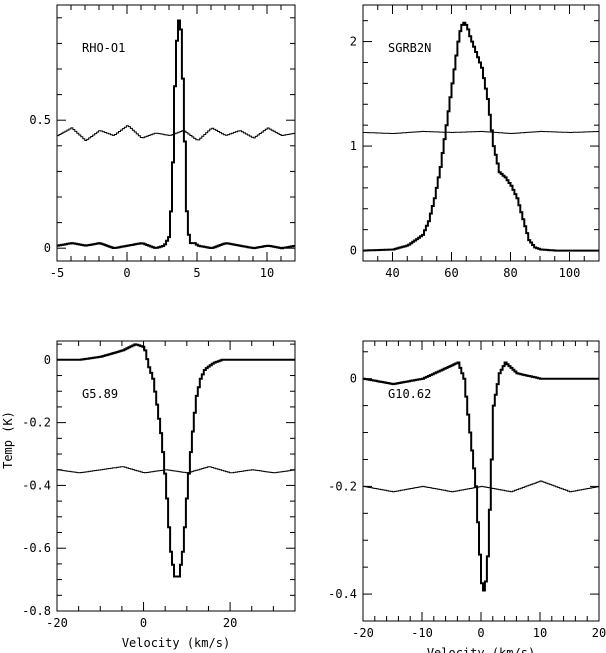 This screenshot has width=606, height=653. I want to click on x-tick-label: 40, so click(392, 273).